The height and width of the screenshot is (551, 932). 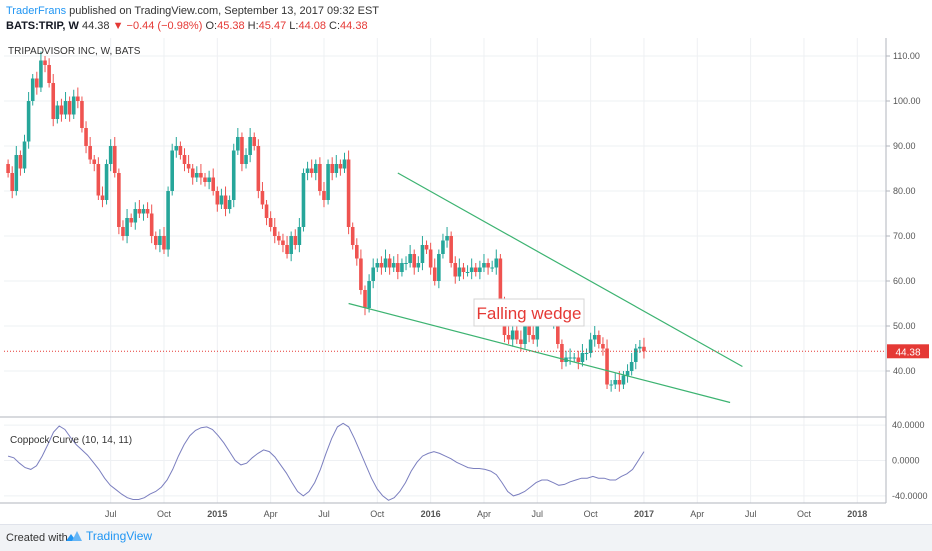 I want to click on brand-label: TradingView, so click(x=119, y=536).